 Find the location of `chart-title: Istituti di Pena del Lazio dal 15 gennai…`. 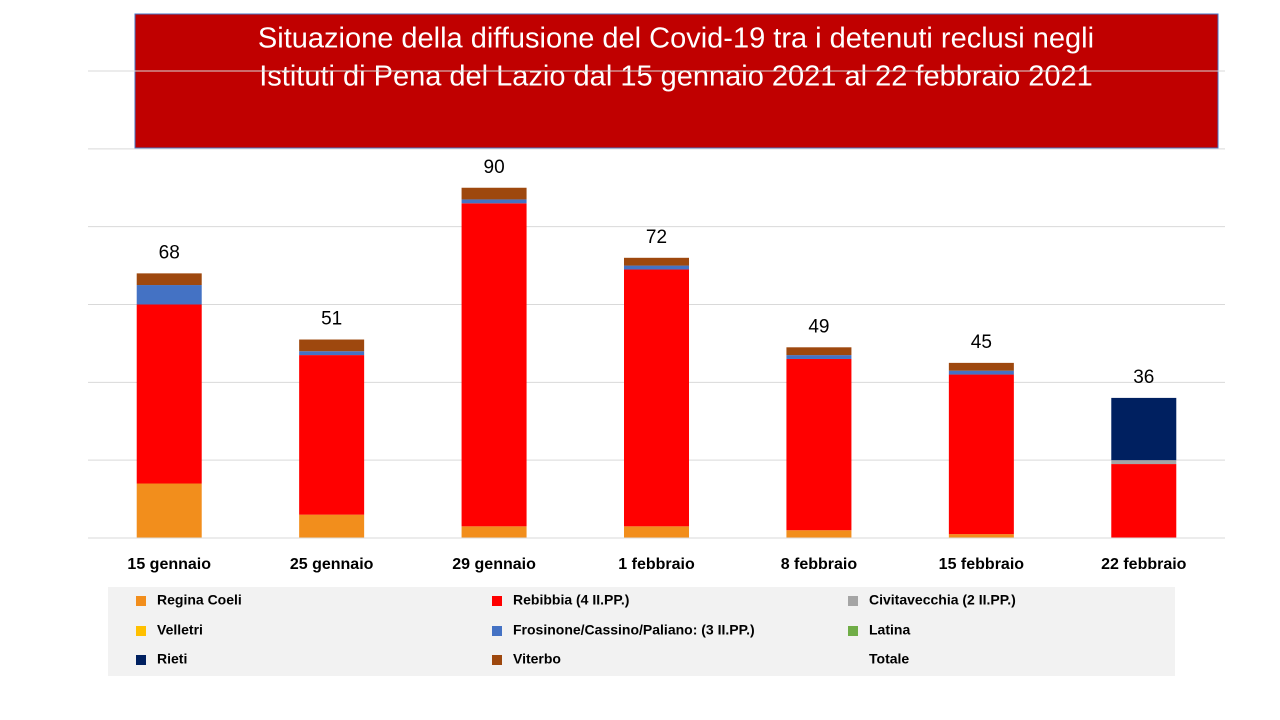

chart-title: Istituti di Pena del Lazio dal 15 gennai… is located at coordinates (676, 77).